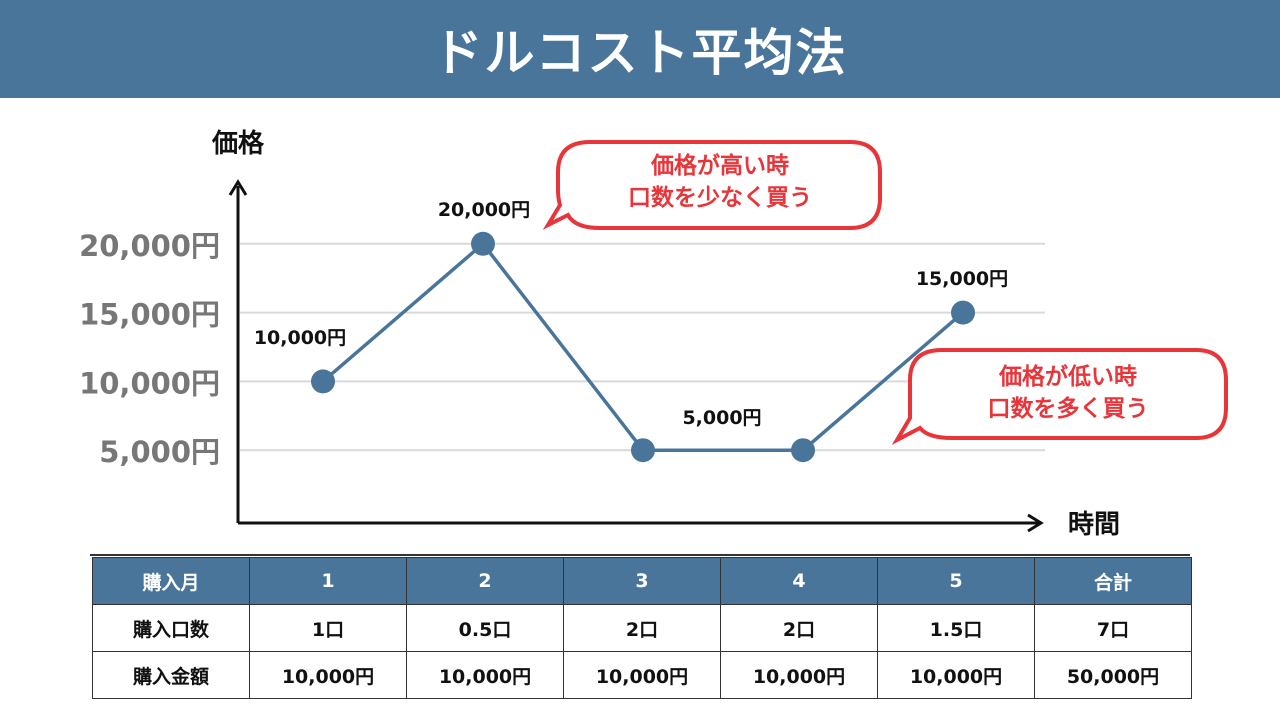 The height and width of the screenshot is (720, 1280). I want to click on y-axis-label: 価格, so click(238, 143).